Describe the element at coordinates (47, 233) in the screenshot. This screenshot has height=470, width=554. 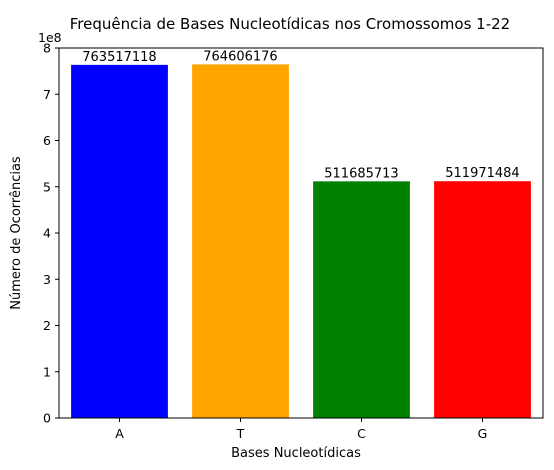
I see `y-tick-label: 4` at that location.